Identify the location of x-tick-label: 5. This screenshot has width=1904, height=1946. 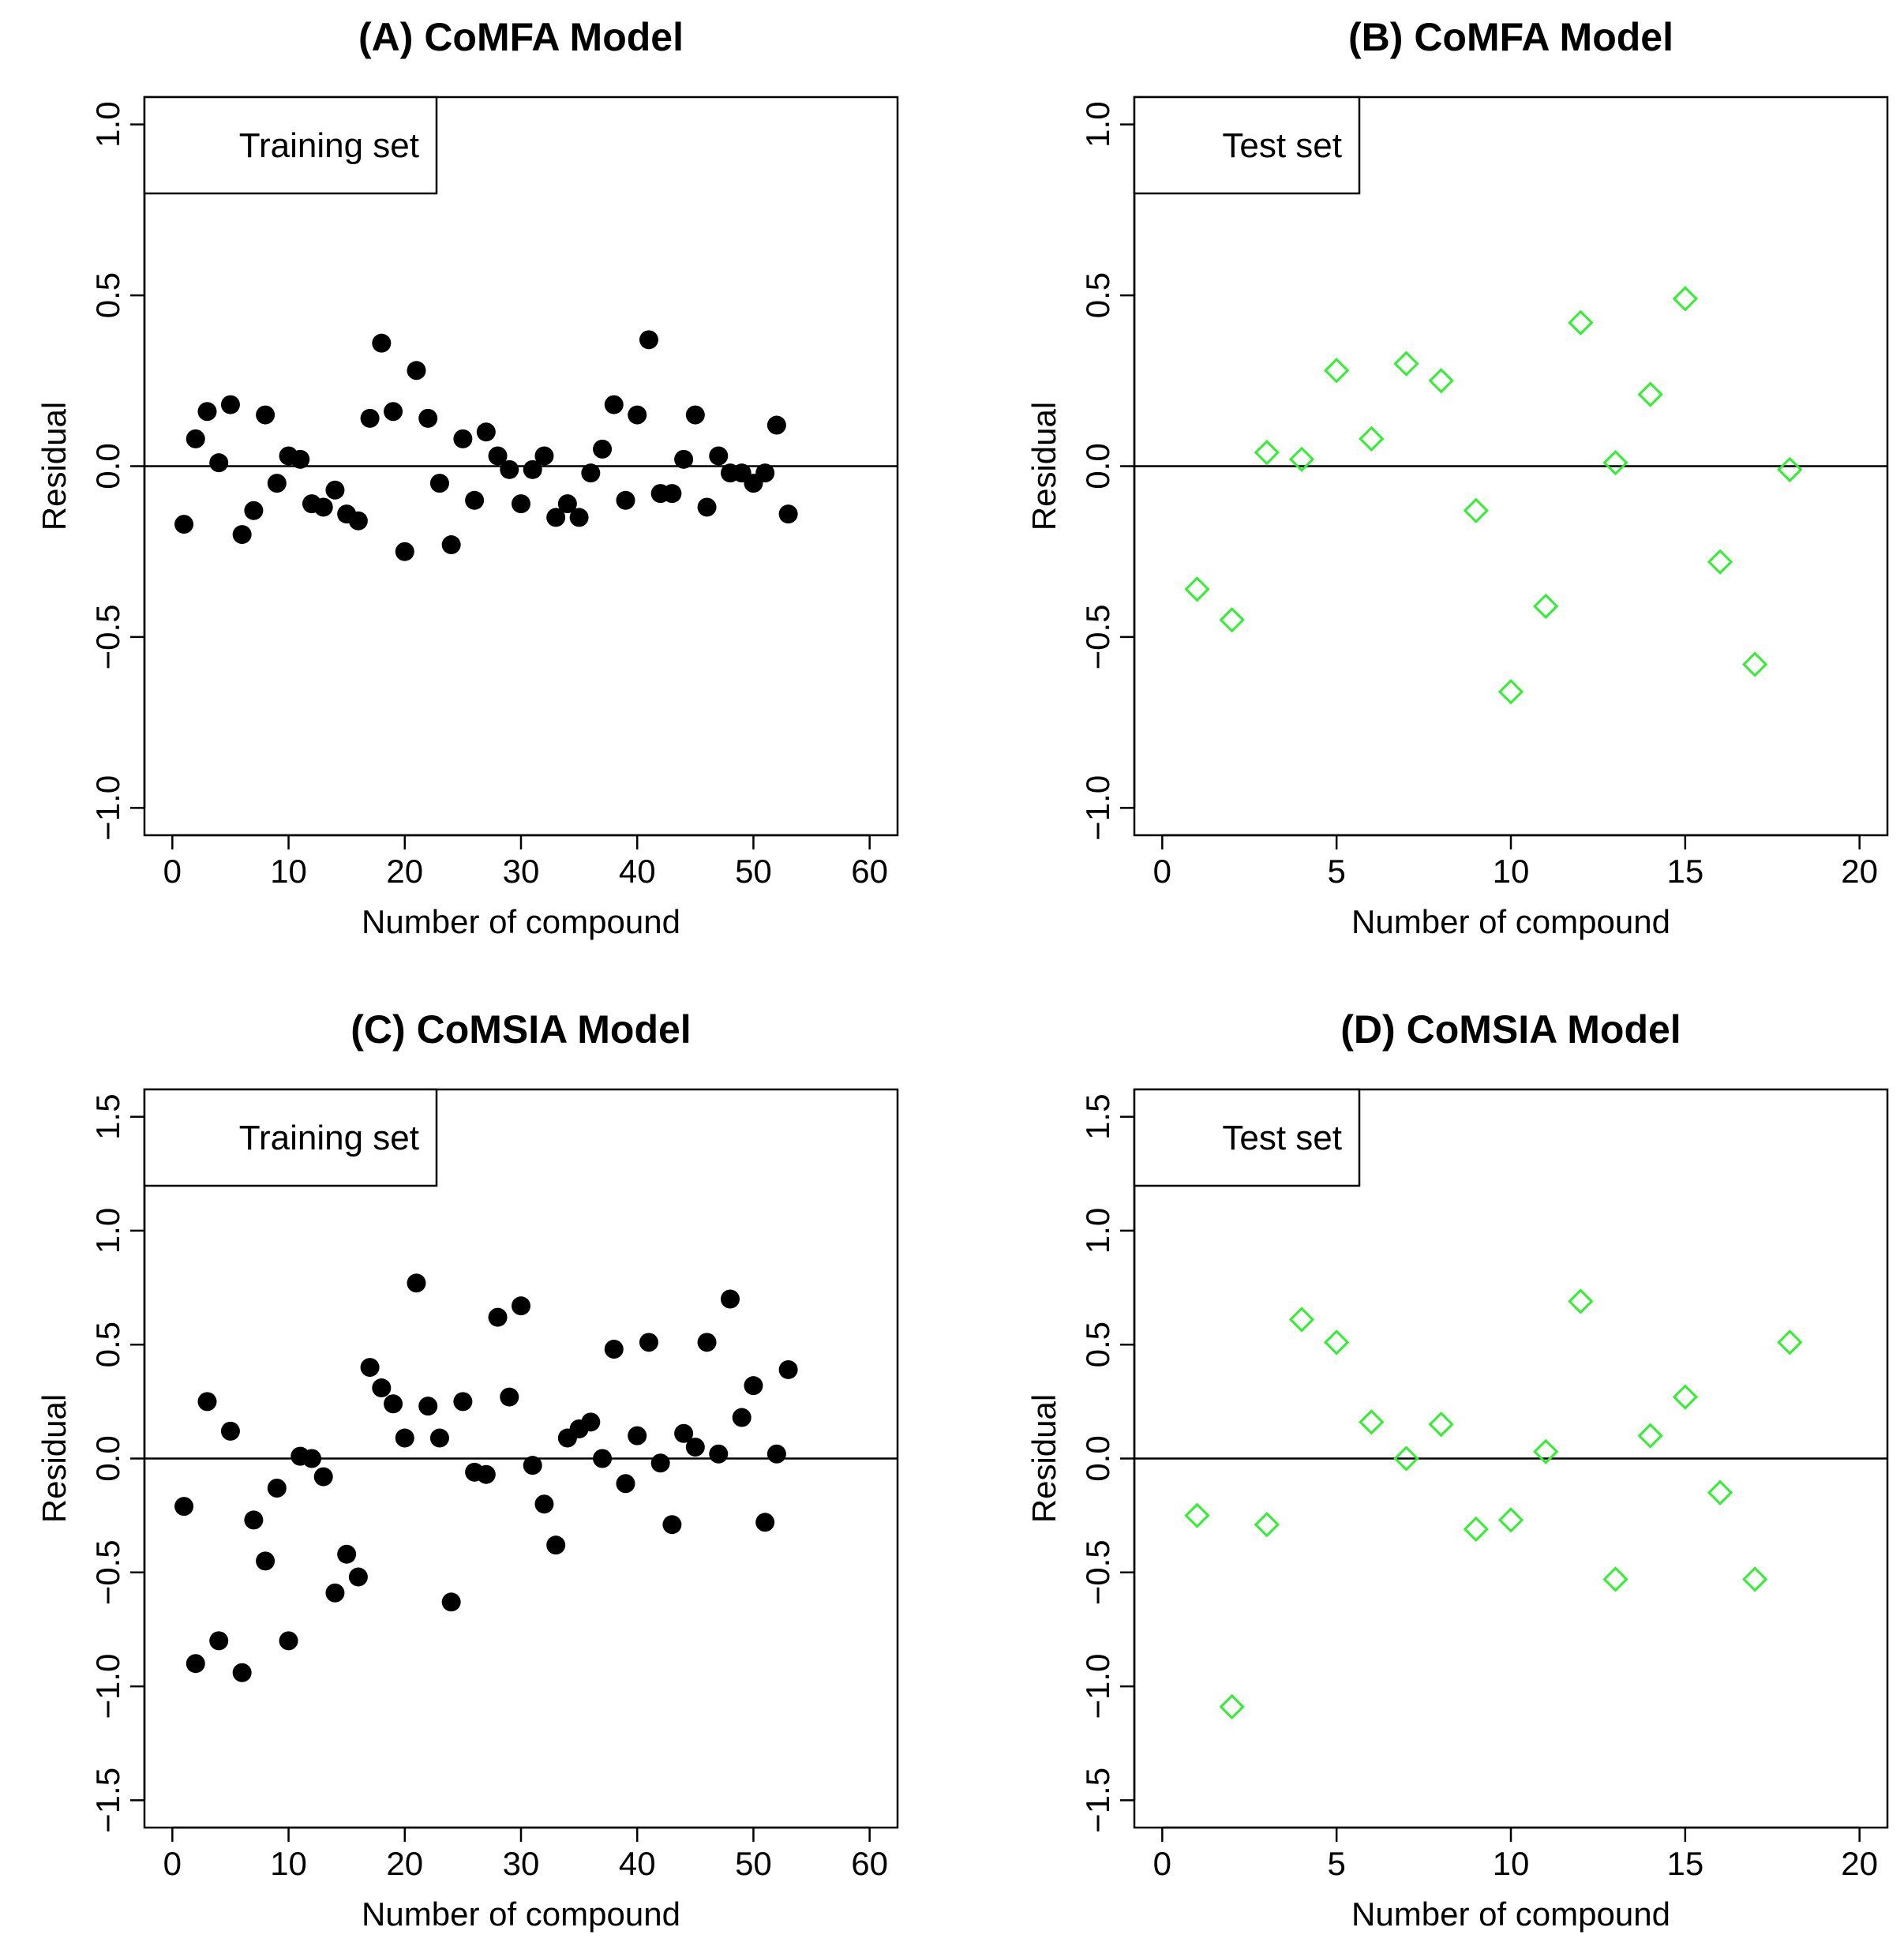
(1336, 1863).